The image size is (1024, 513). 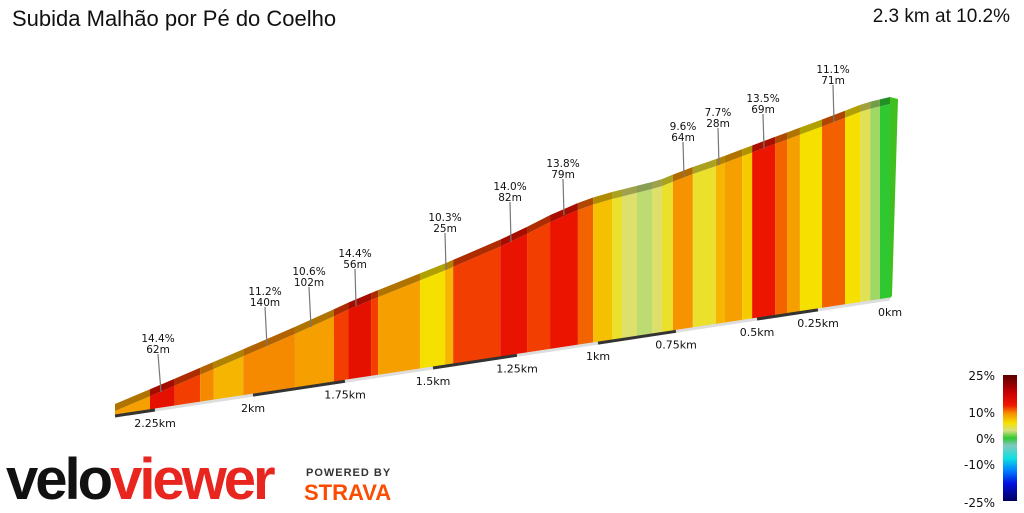 I want to click on annotation-grade: 10.6%, so click(x=308, y=272).